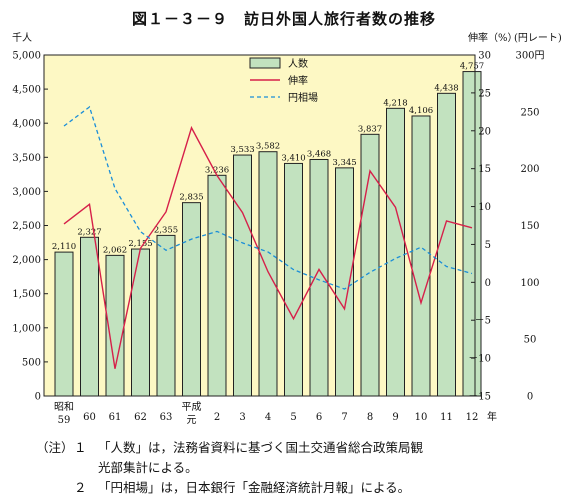  What do you see at coordinates (293, 158) in the screenshot?
I see `data-label: 3,410` at bounding box center [293, 158].